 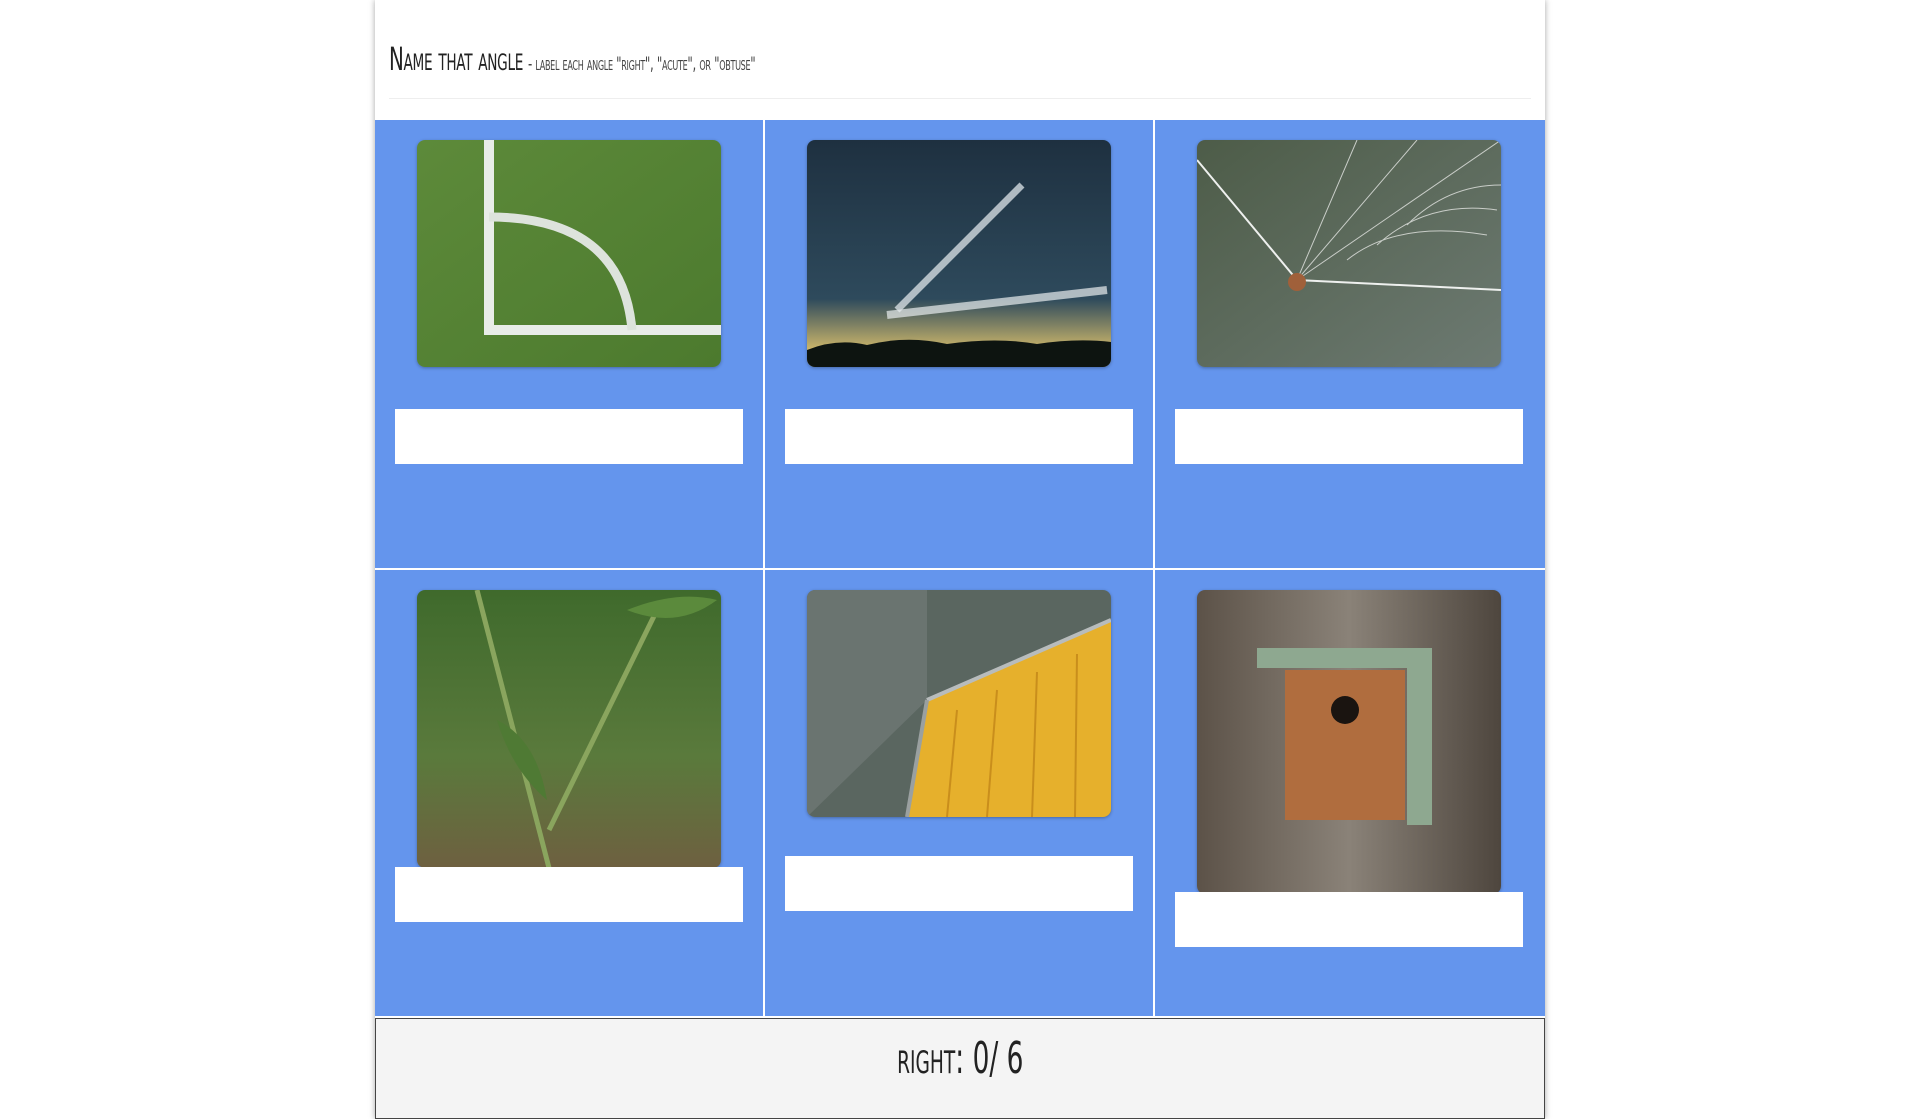 I want to click on plant-stem-photo, so click(x=569, y=729).